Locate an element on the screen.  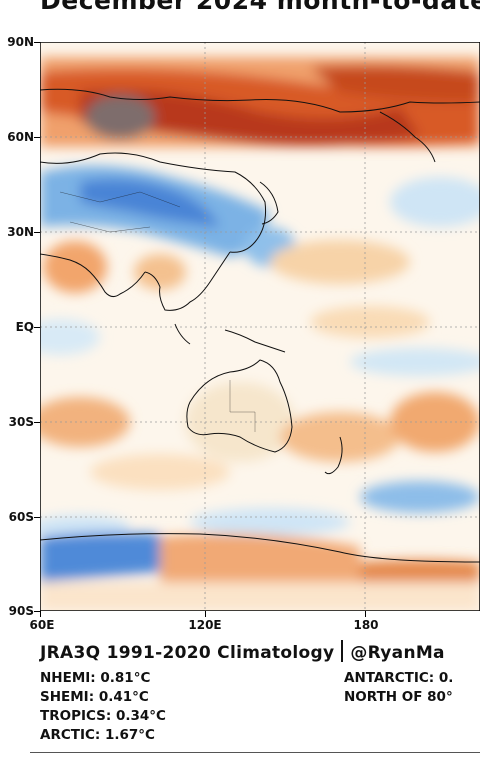
lat-label-eq: EQ is located at coordinates (24, 327).